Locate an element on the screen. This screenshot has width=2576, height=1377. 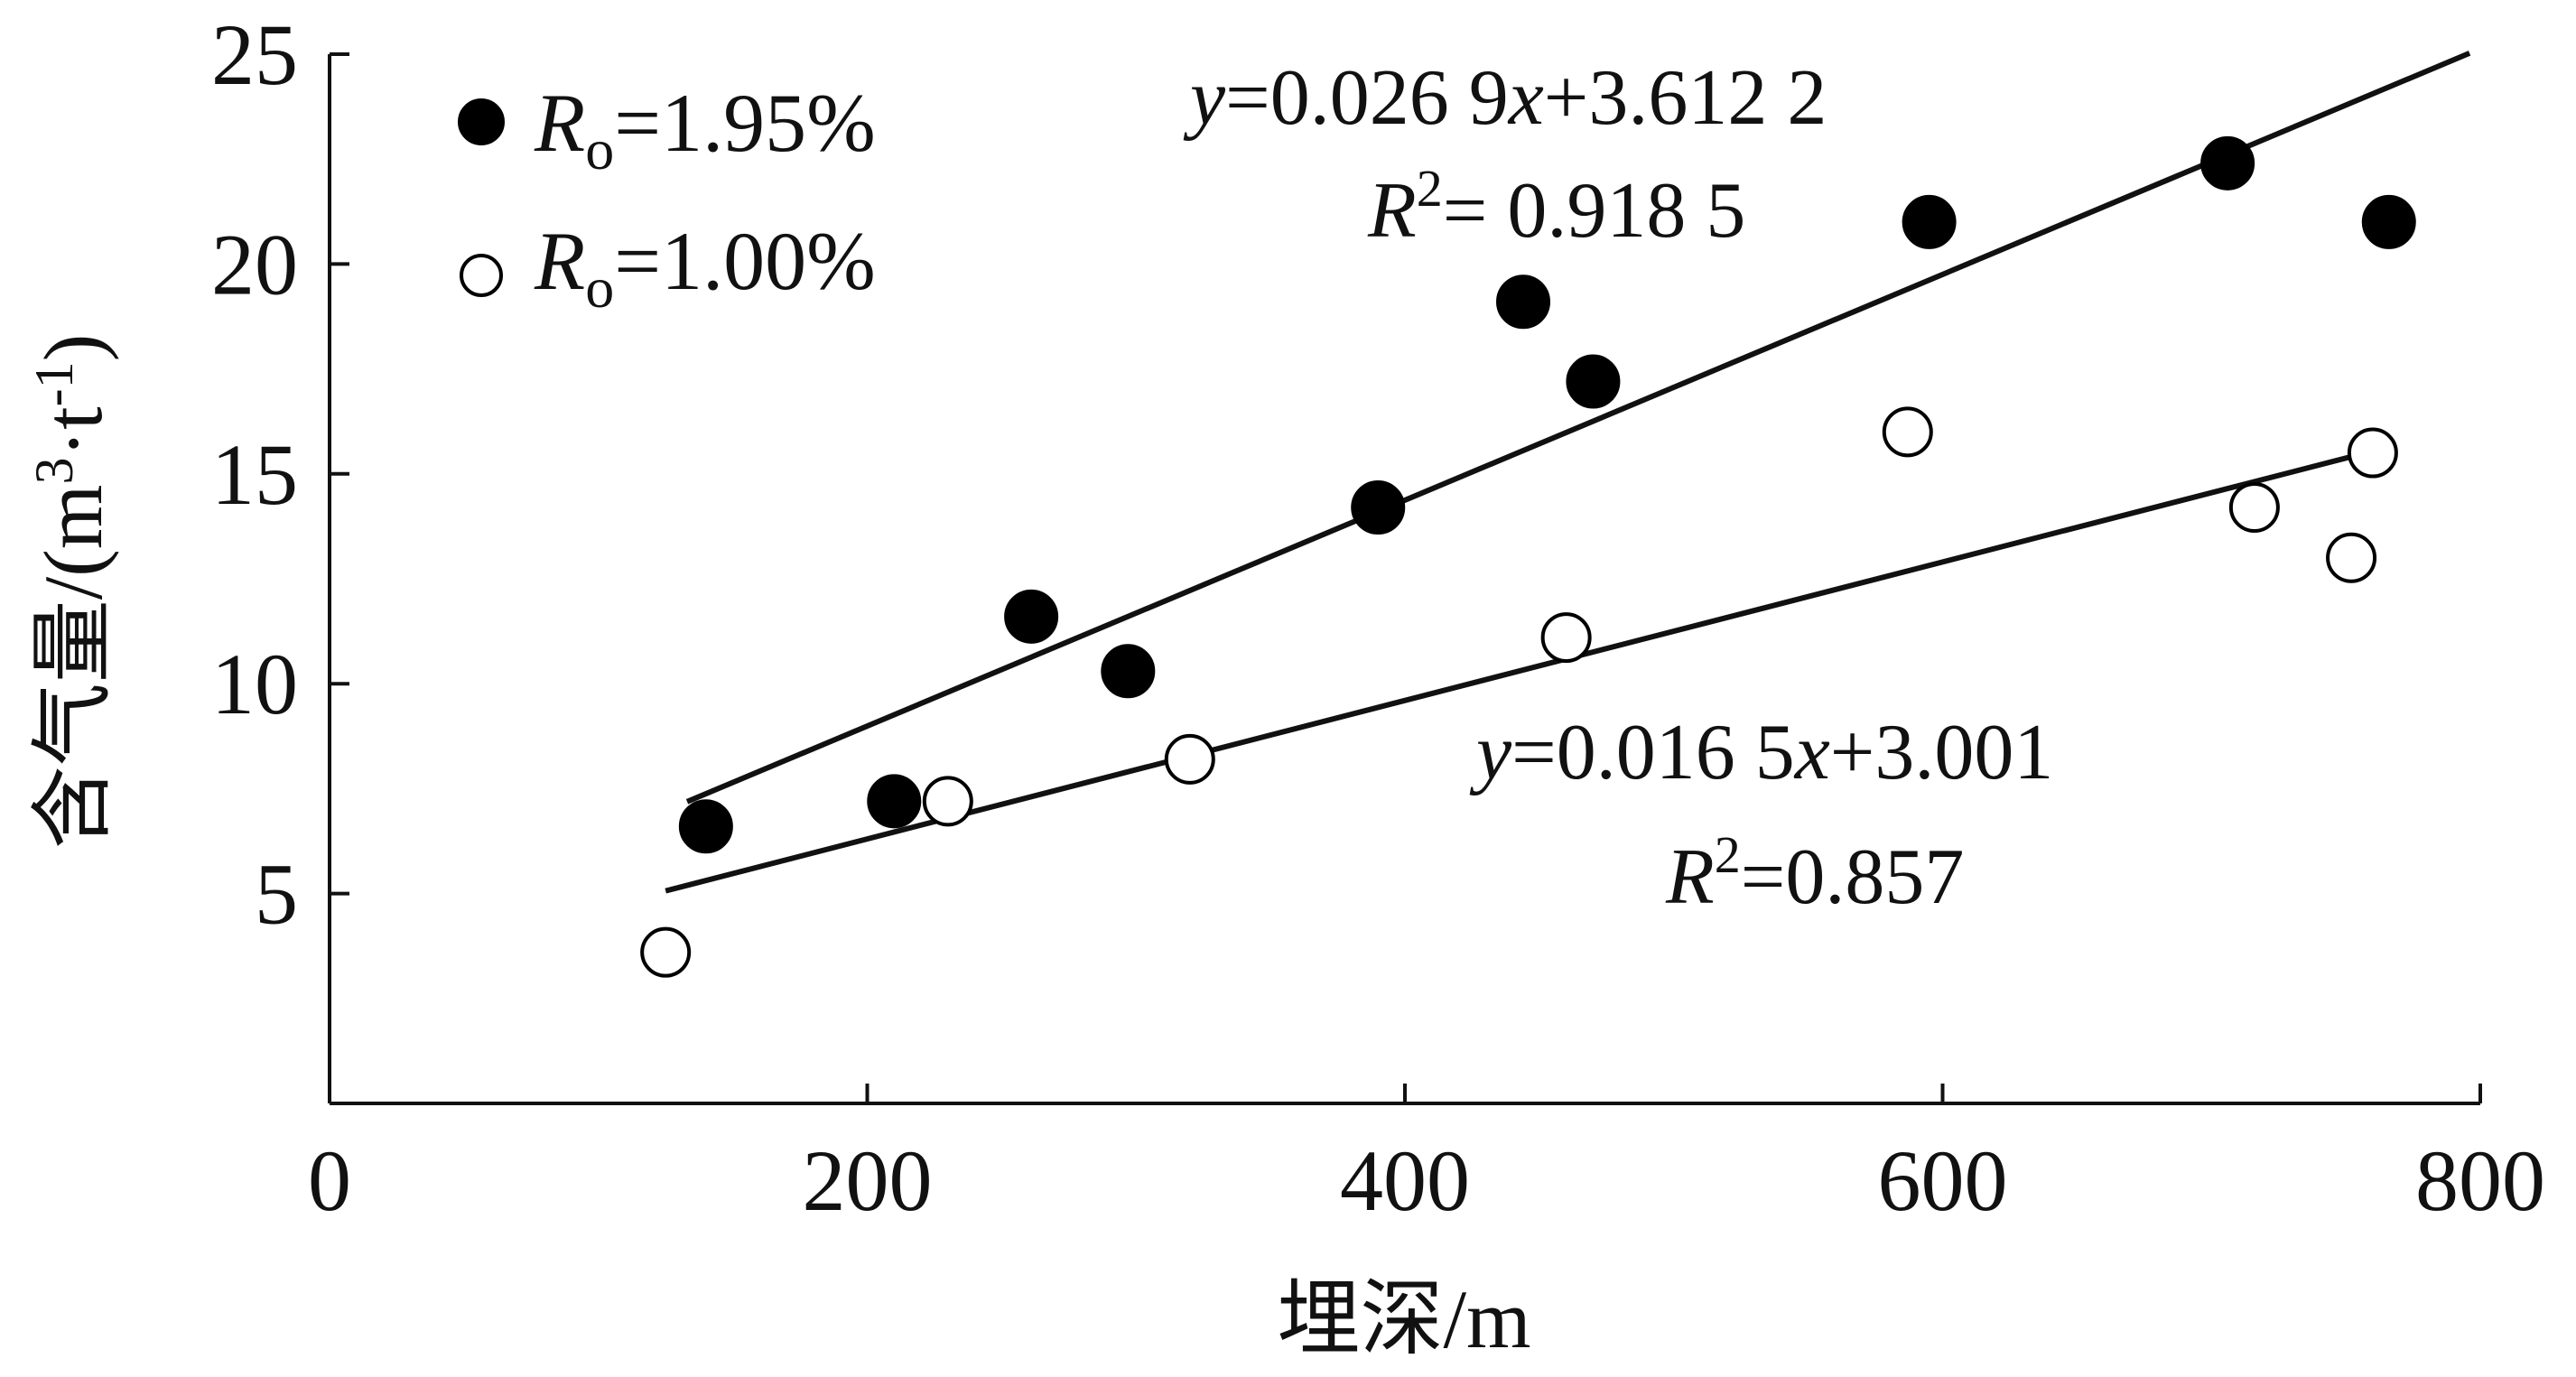
y-axis-title-main: 含气量/(m is located at coordinates (73, 667).